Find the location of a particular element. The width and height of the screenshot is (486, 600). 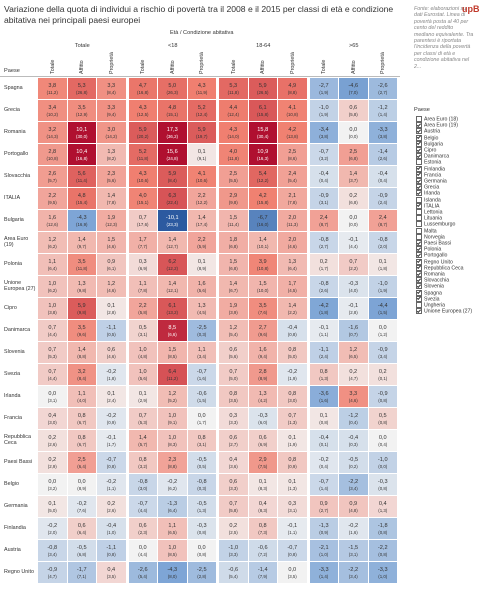

filter-item: Francia is located at coordinates (428, 174).